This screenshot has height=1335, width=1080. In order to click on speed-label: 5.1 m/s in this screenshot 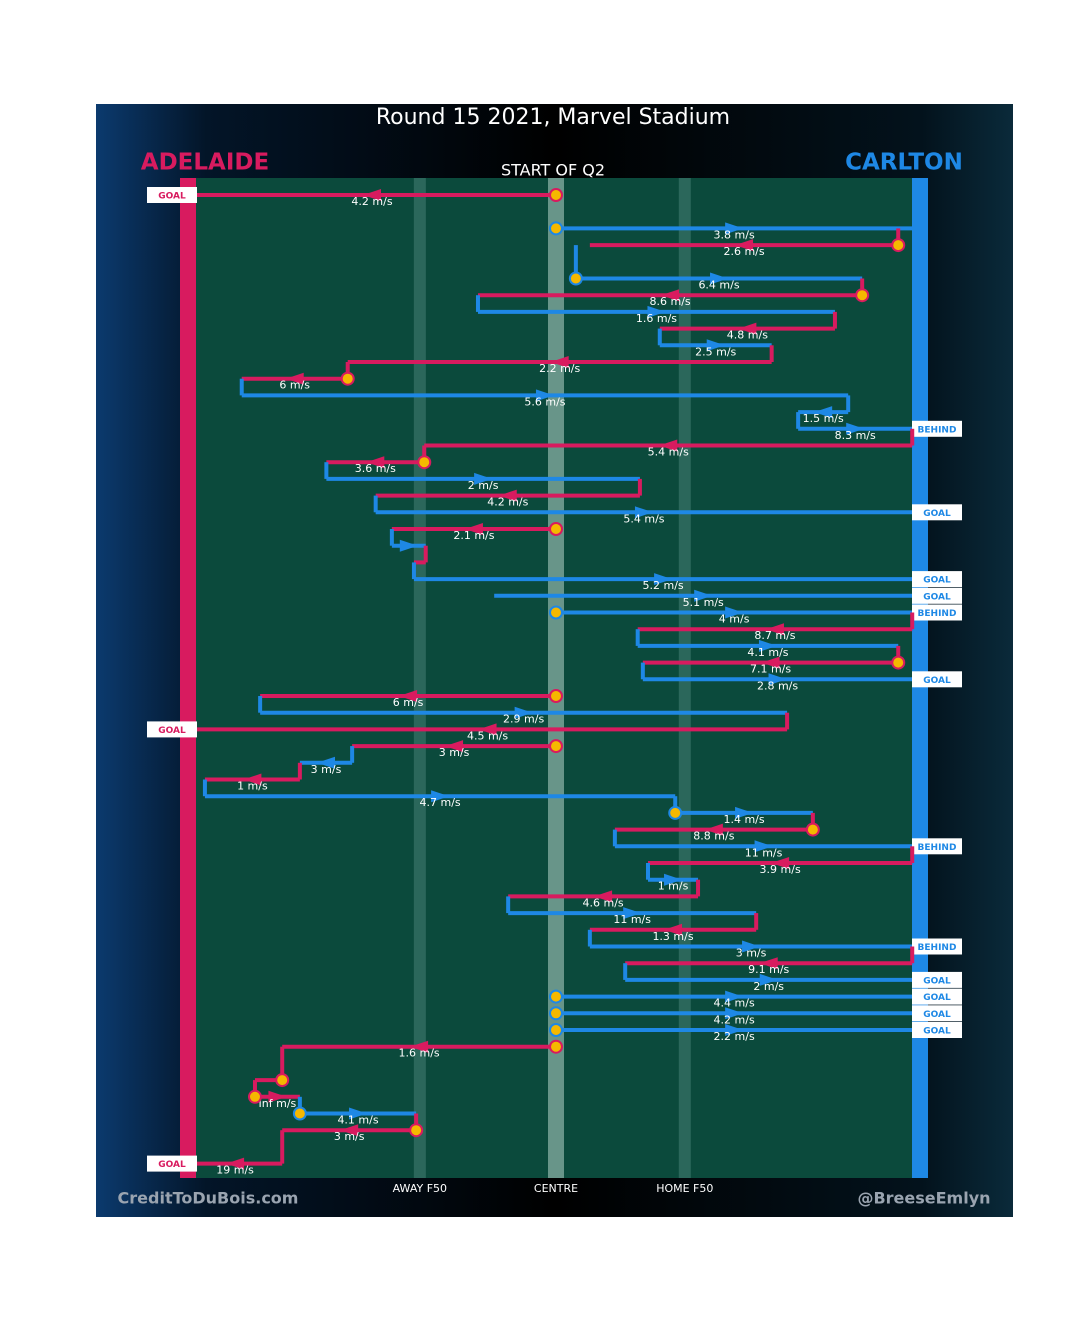, I will do `click(703, 602)`.